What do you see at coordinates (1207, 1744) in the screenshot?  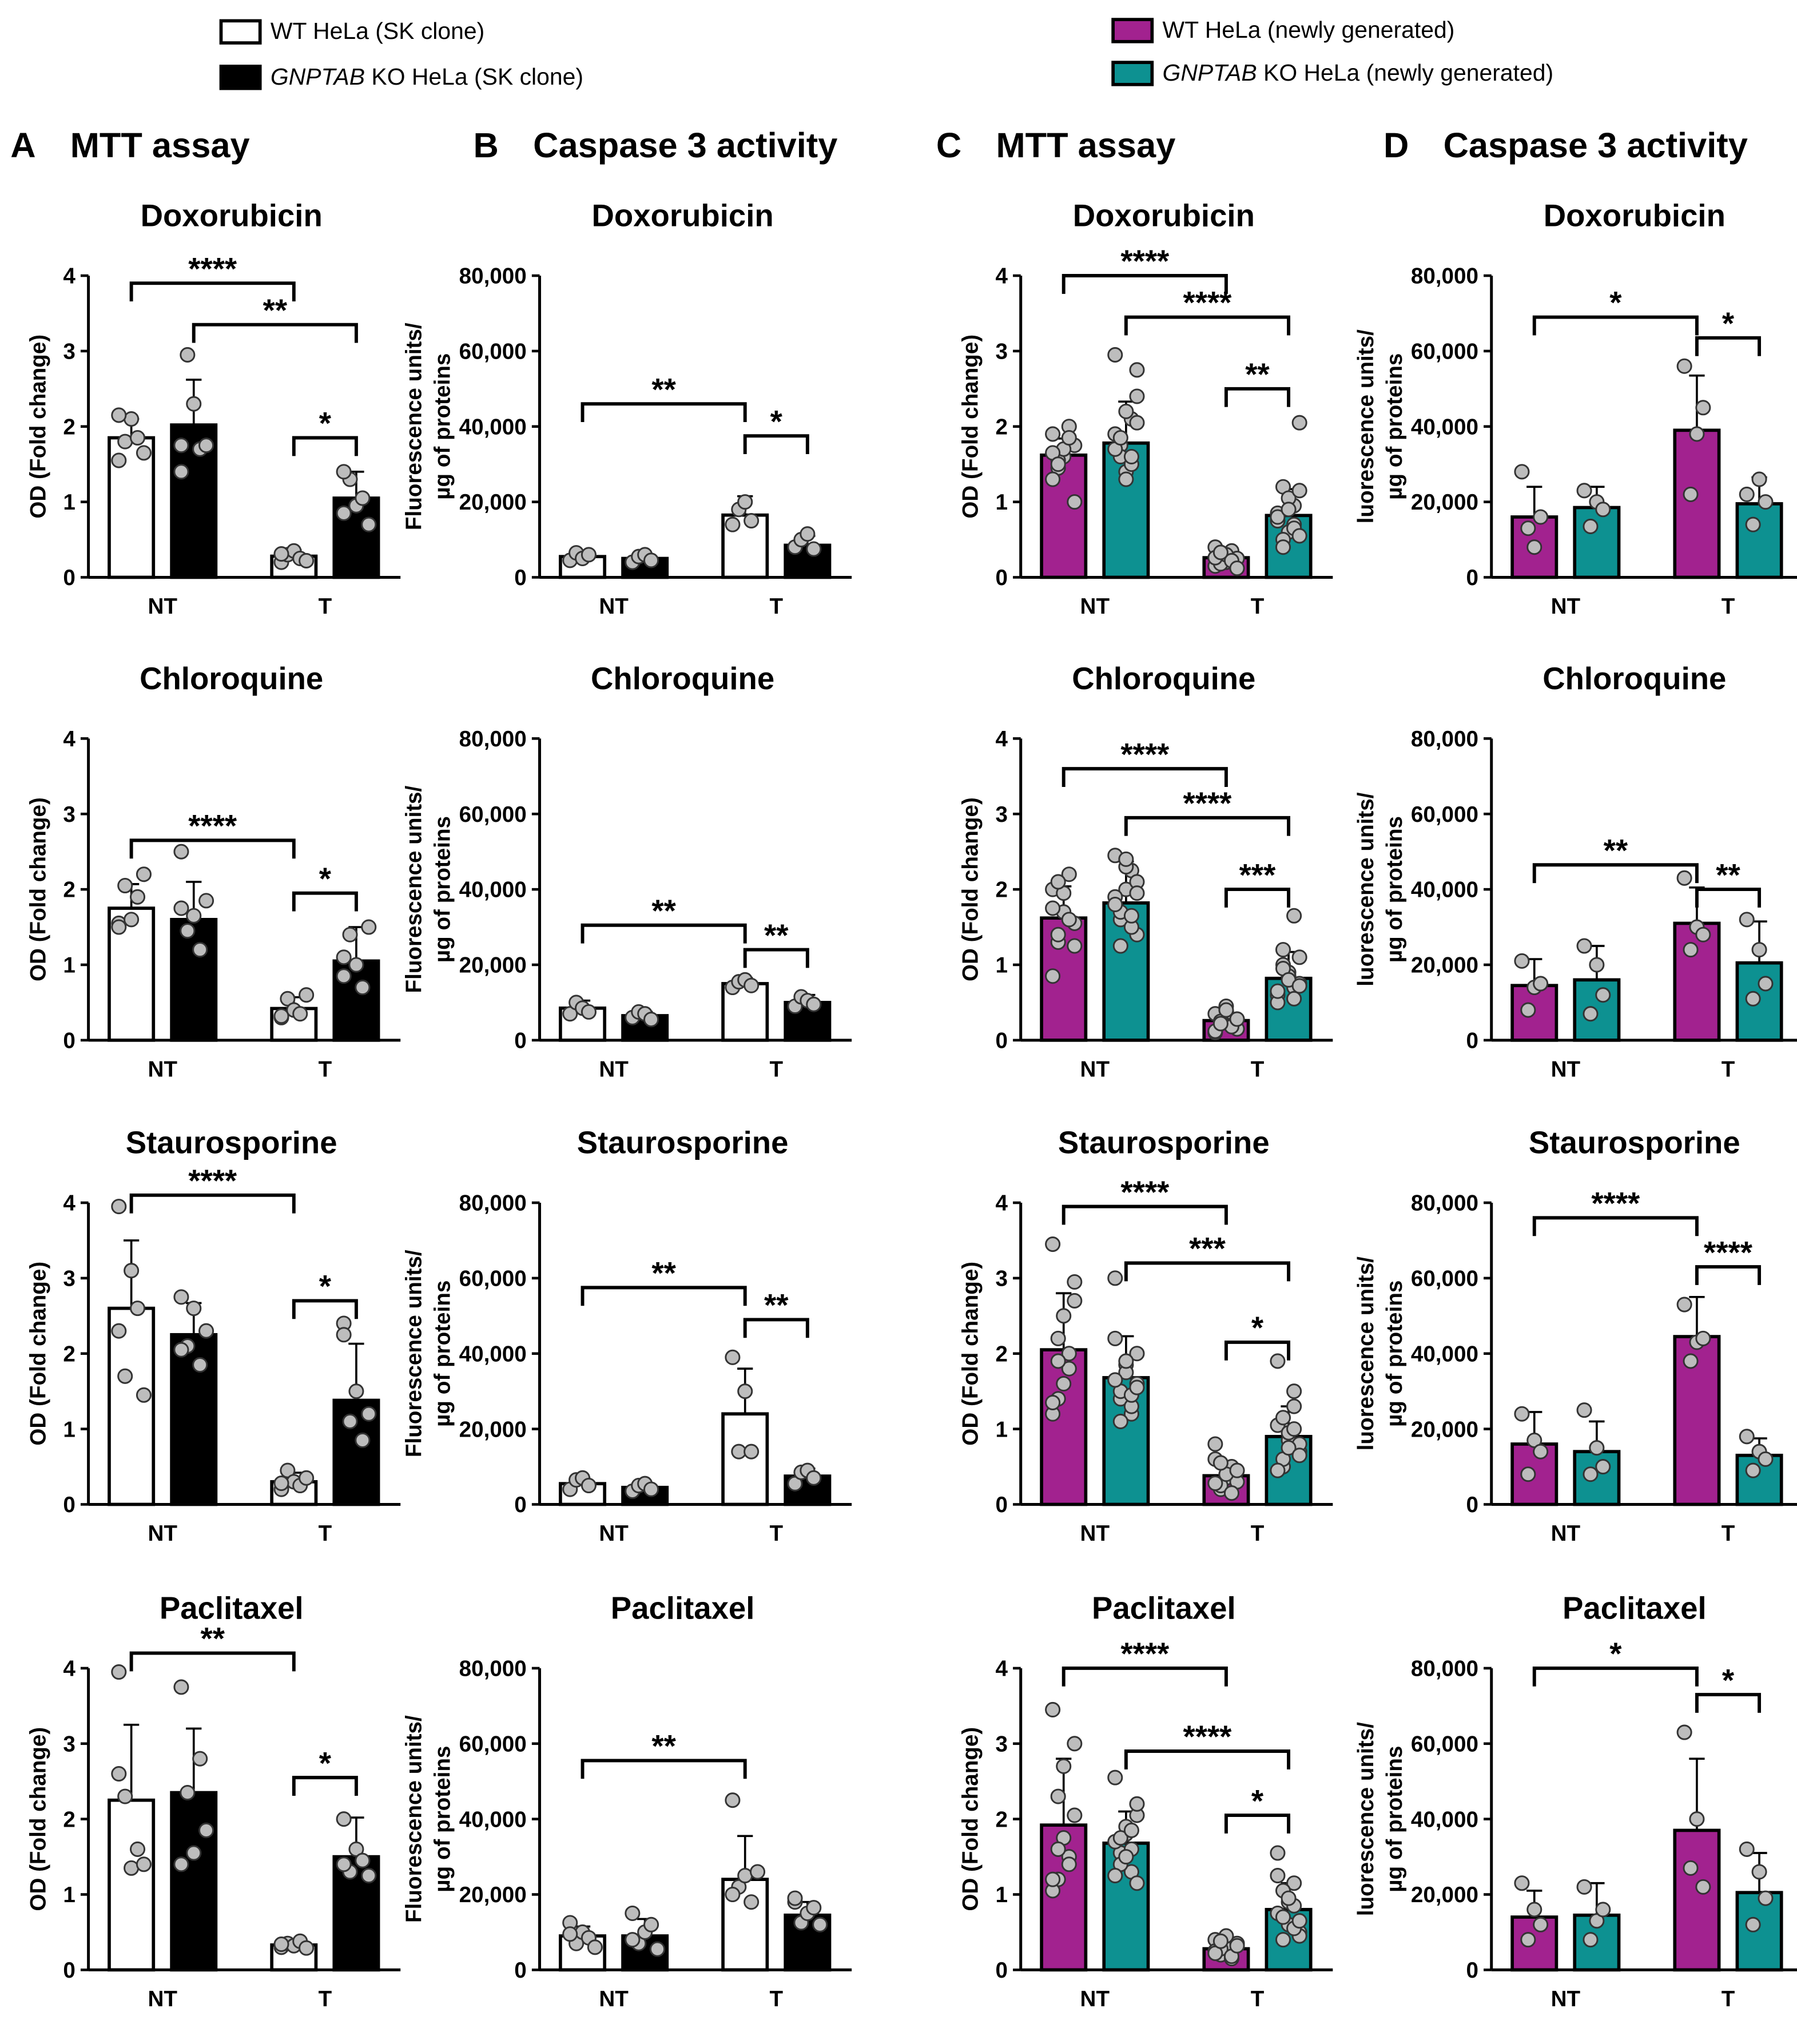 I see `significance-bracket: ****` at bounding box center [1207, 1744].